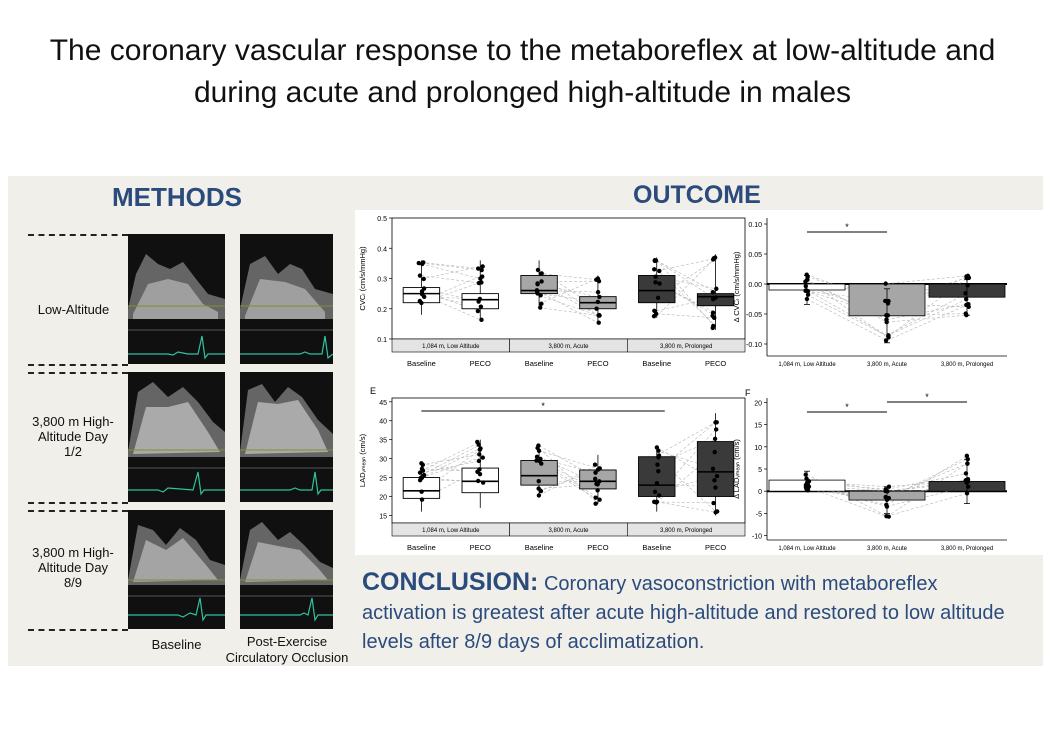 The image size is (1045, 754). What do you see at coordinates (967, 365) in the screenshot?
I see `x-tick-label: 3,800 m, Prolonged` at bounding box center [967, 365].